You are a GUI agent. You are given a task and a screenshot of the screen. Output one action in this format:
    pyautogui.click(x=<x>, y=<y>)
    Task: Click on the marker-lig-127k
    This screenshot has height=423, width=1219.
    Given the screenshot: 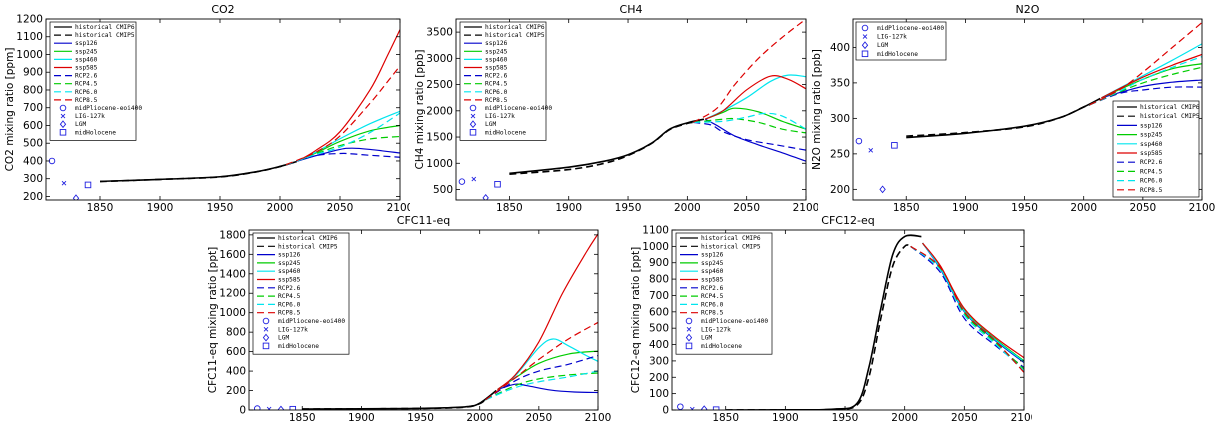 What is the action you would take?
    pyautogui.click(x=474, y=179)
    